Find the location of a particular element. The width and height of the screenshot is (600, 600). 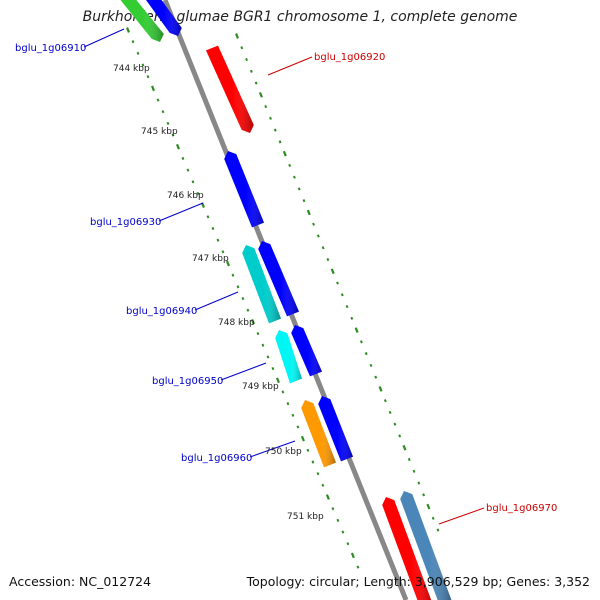

leader-bglu-1g06910 is located at coordinates (104, 38).